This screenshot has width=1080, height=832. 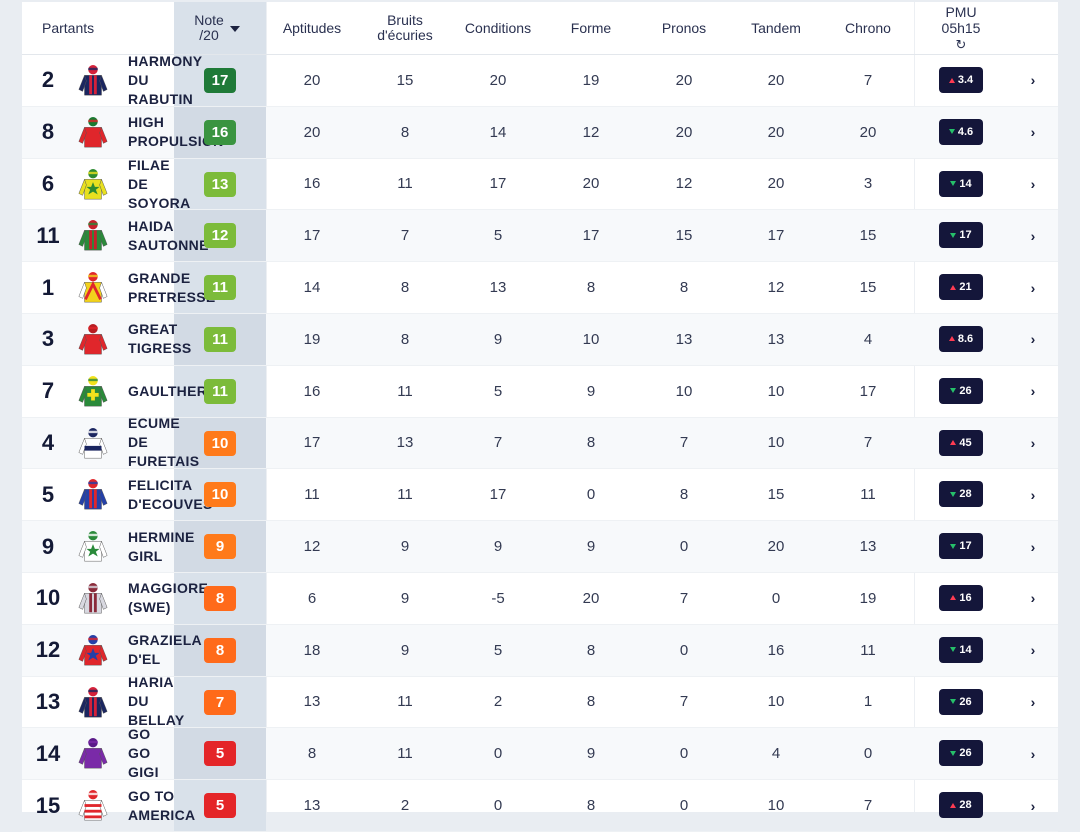 I want to click on pmu-odds-badge: 17, so click(x=961, y=235).